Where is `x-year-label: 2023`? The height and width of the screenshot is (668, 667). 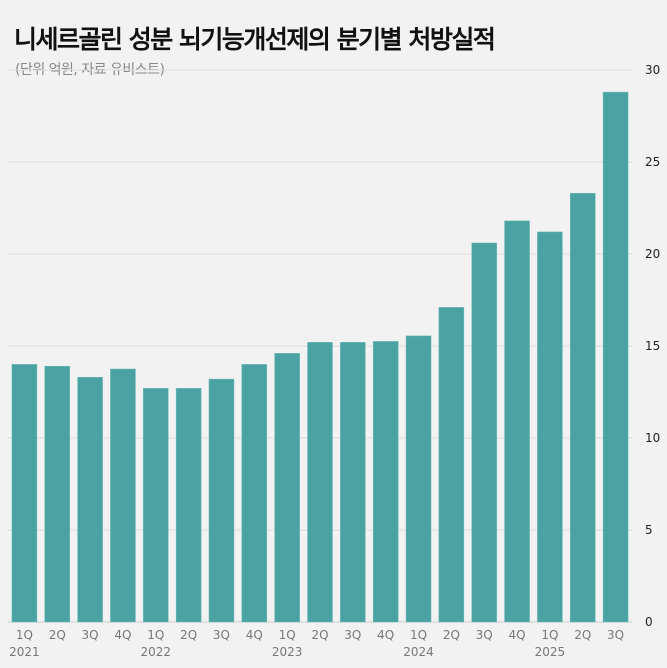 x-year-label: 2023 is located at coordinates (287, 652).